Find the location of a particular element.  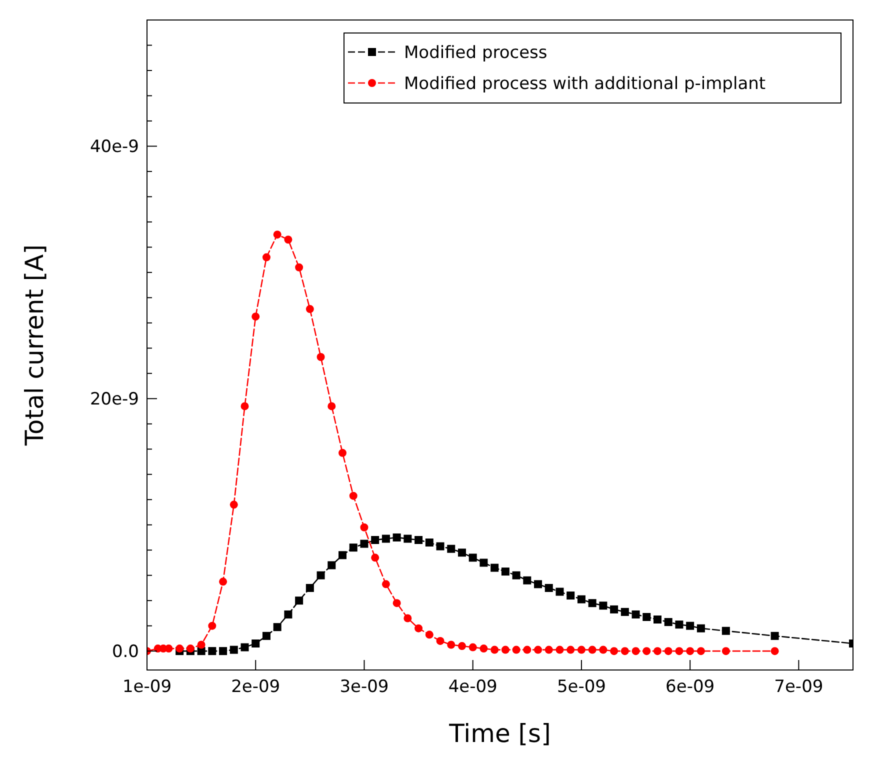

x-tick-label: 5e-09 is located at coordinates (581, 687).